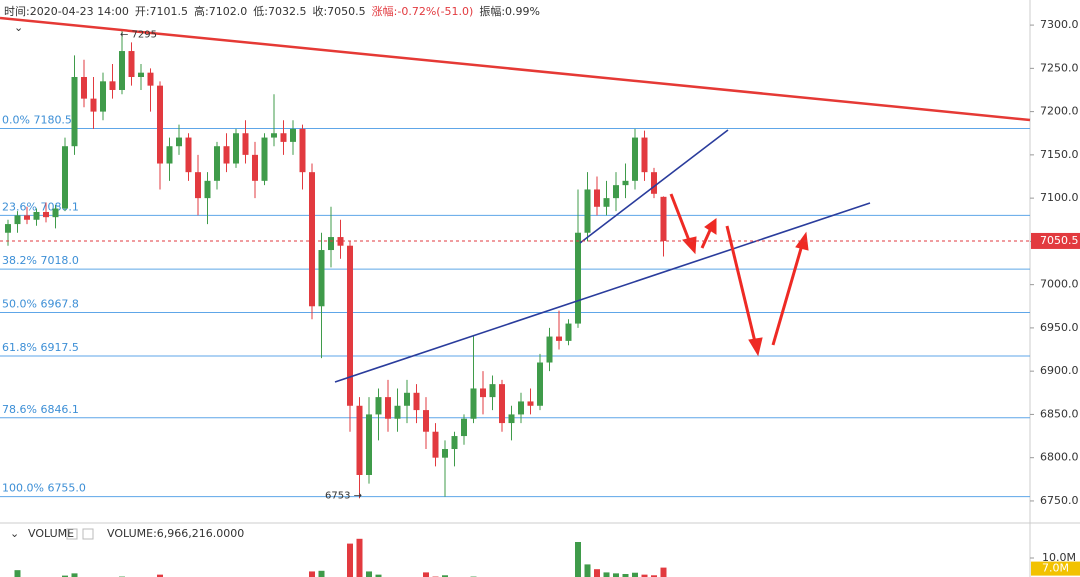 This screenshot has height=577, width=1080. What do you see at coordinates (220, 11) in the screenshot?
I see `info-field: 高:7102.0` at bounding box center [220, 11].